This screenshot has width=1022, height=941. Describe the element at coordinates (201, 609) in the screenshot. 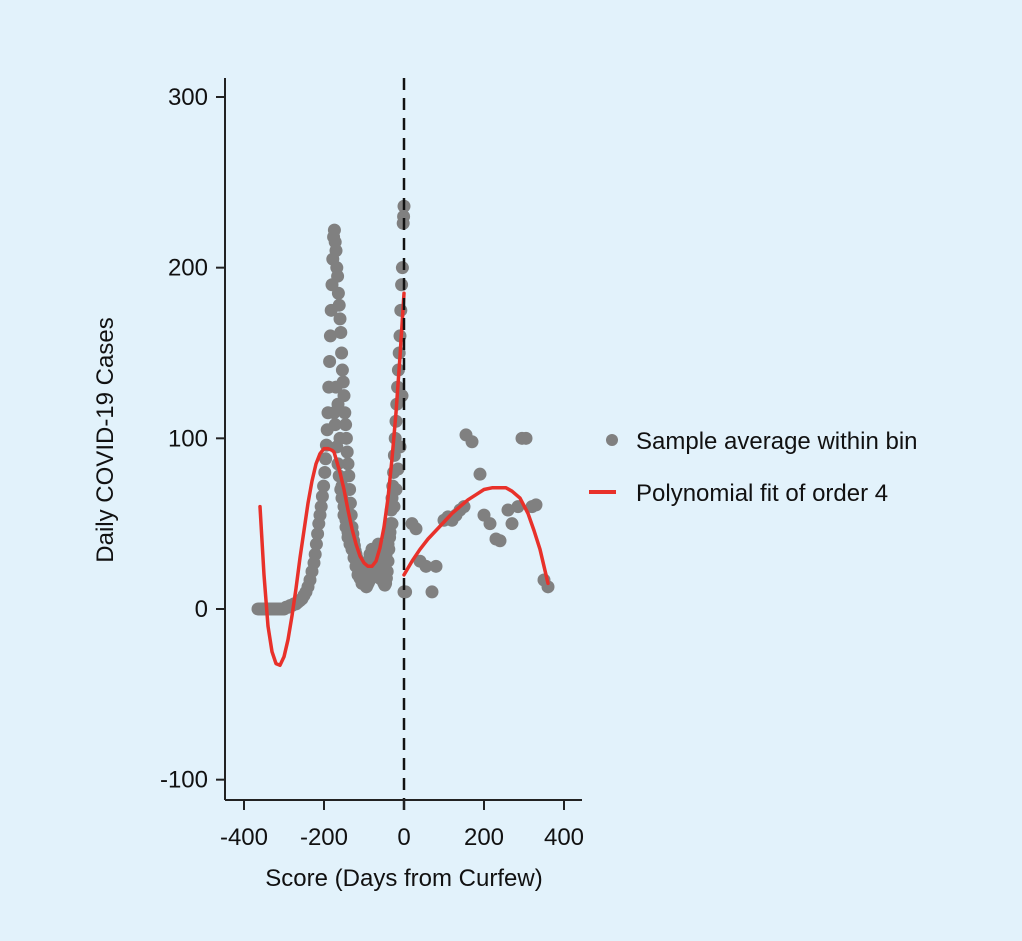

I see `y-tick-label: 0` at that location.